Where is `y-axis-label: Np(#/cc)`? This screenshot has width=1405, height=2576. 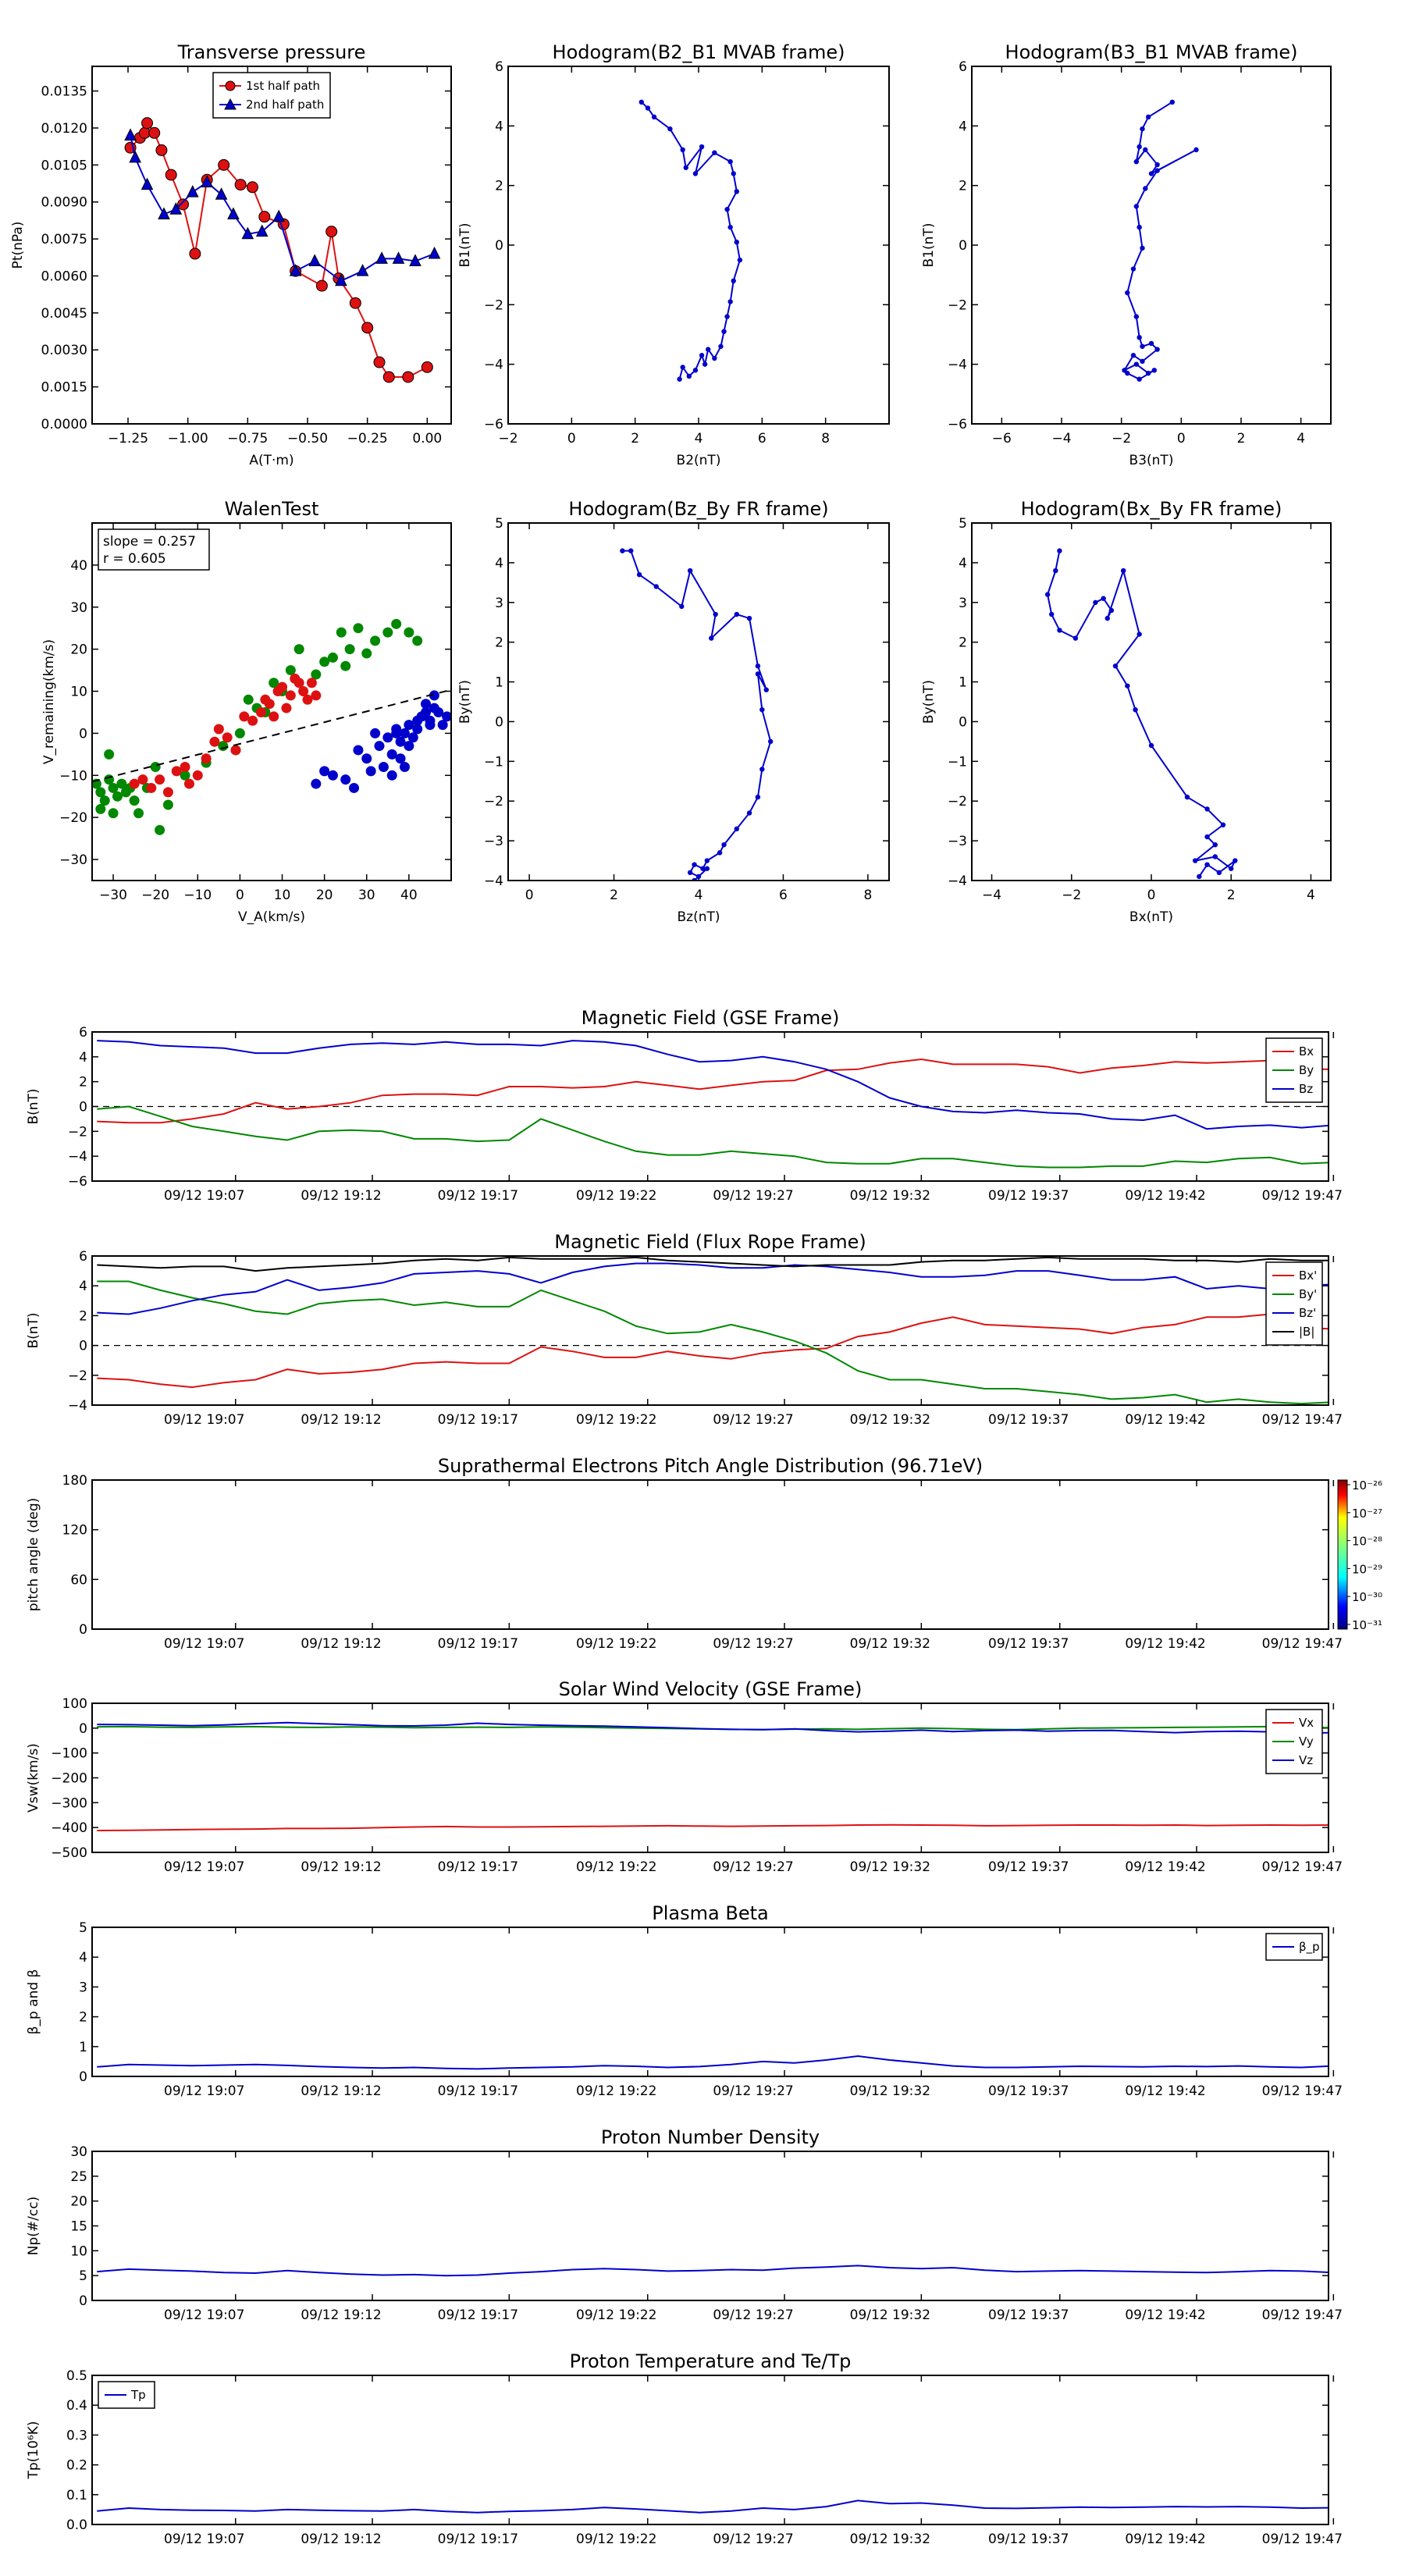 y-axis-label: Np(#/cc) is located at coordinates (34, 2226).